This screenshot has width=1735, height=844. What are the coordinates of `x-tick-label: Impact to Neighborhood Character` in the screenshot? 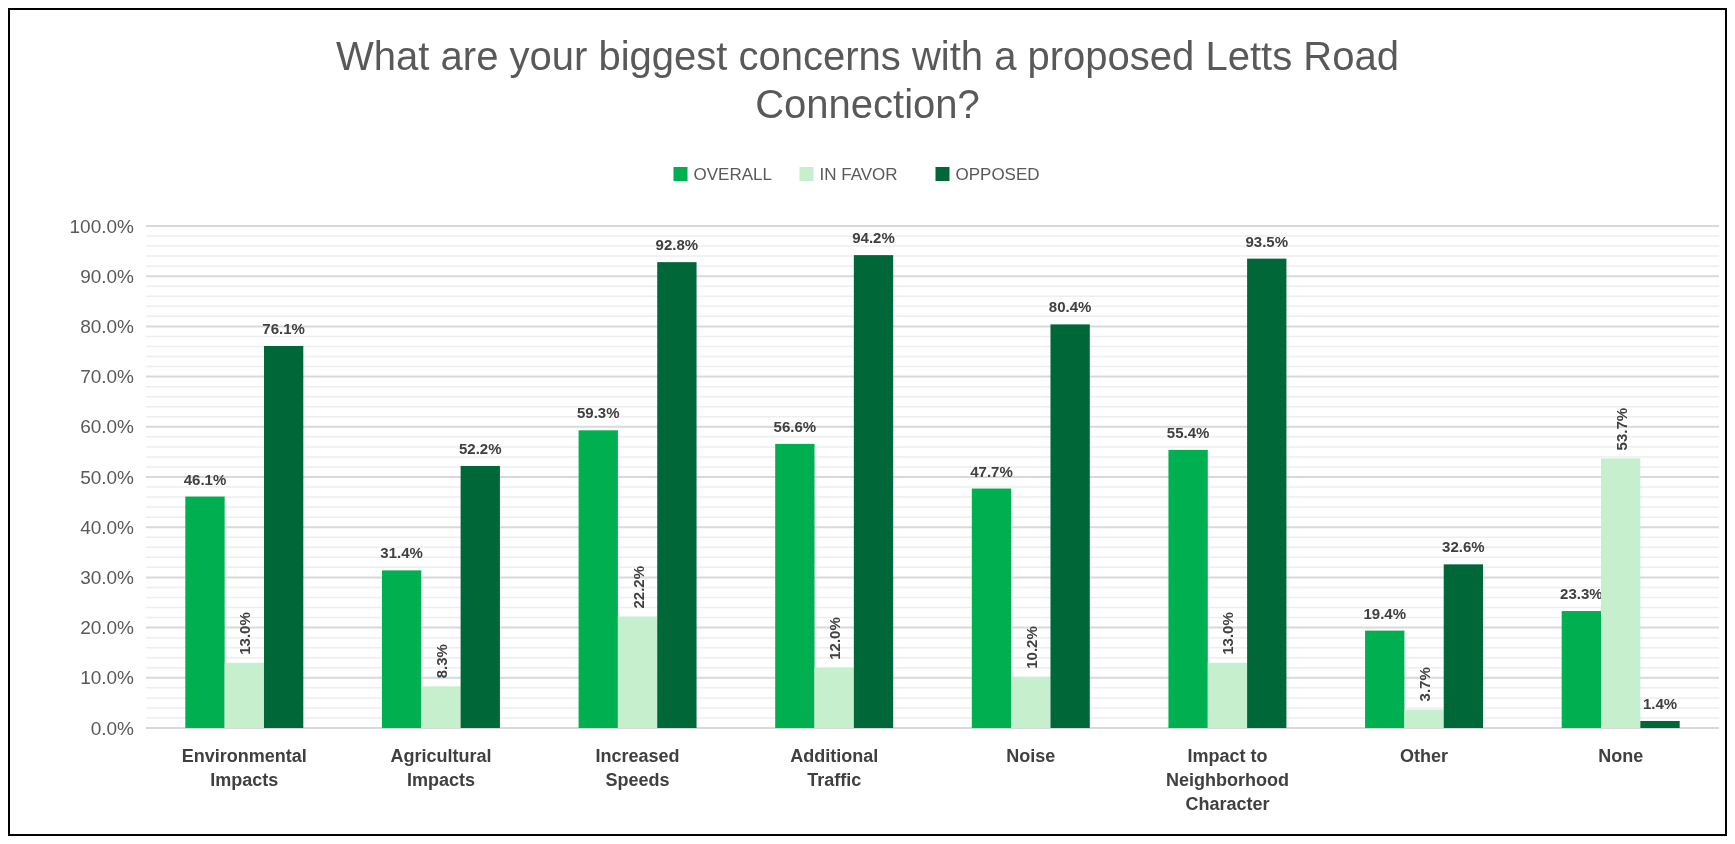 It's located at (1227, 780).